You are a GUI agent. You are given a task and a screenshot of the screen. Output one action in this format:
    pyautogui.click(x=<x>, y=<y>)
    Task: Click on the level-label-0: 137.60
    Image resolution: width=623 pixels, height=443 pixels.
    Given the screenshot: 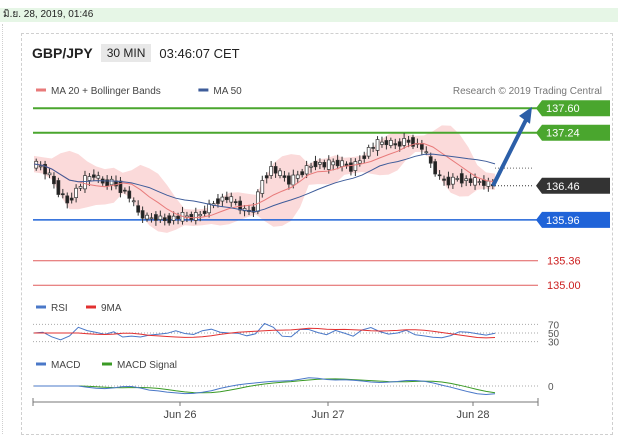 What is the action you would take?
    pyautogui.click(x=563, y=109)
    